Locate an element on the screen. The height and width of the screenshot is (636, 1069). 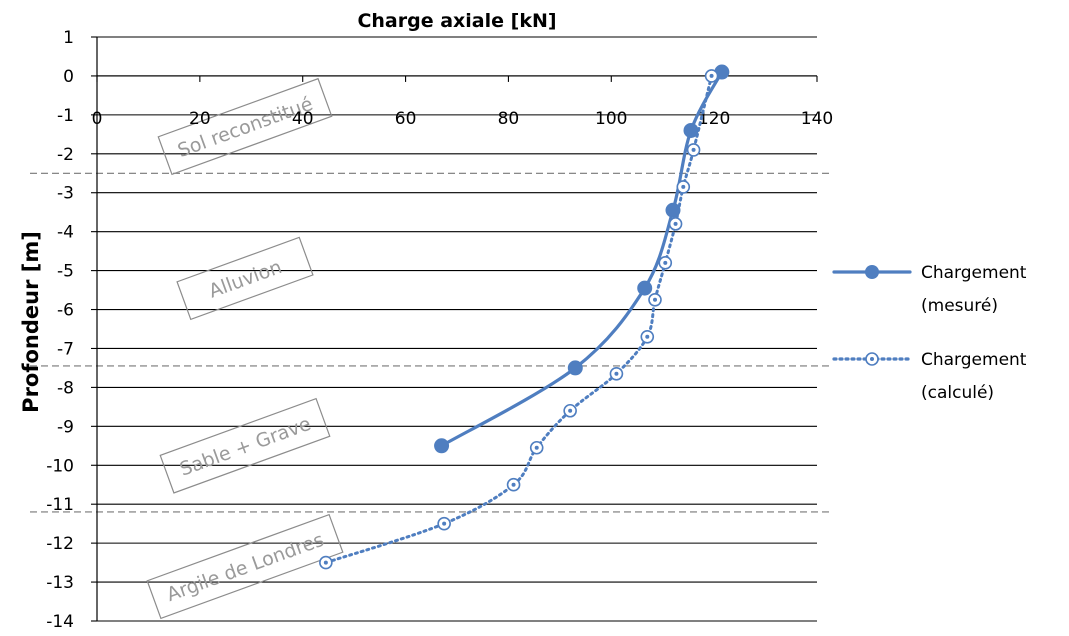
x-tick-label: 0 is located at coordinates (97, 119).